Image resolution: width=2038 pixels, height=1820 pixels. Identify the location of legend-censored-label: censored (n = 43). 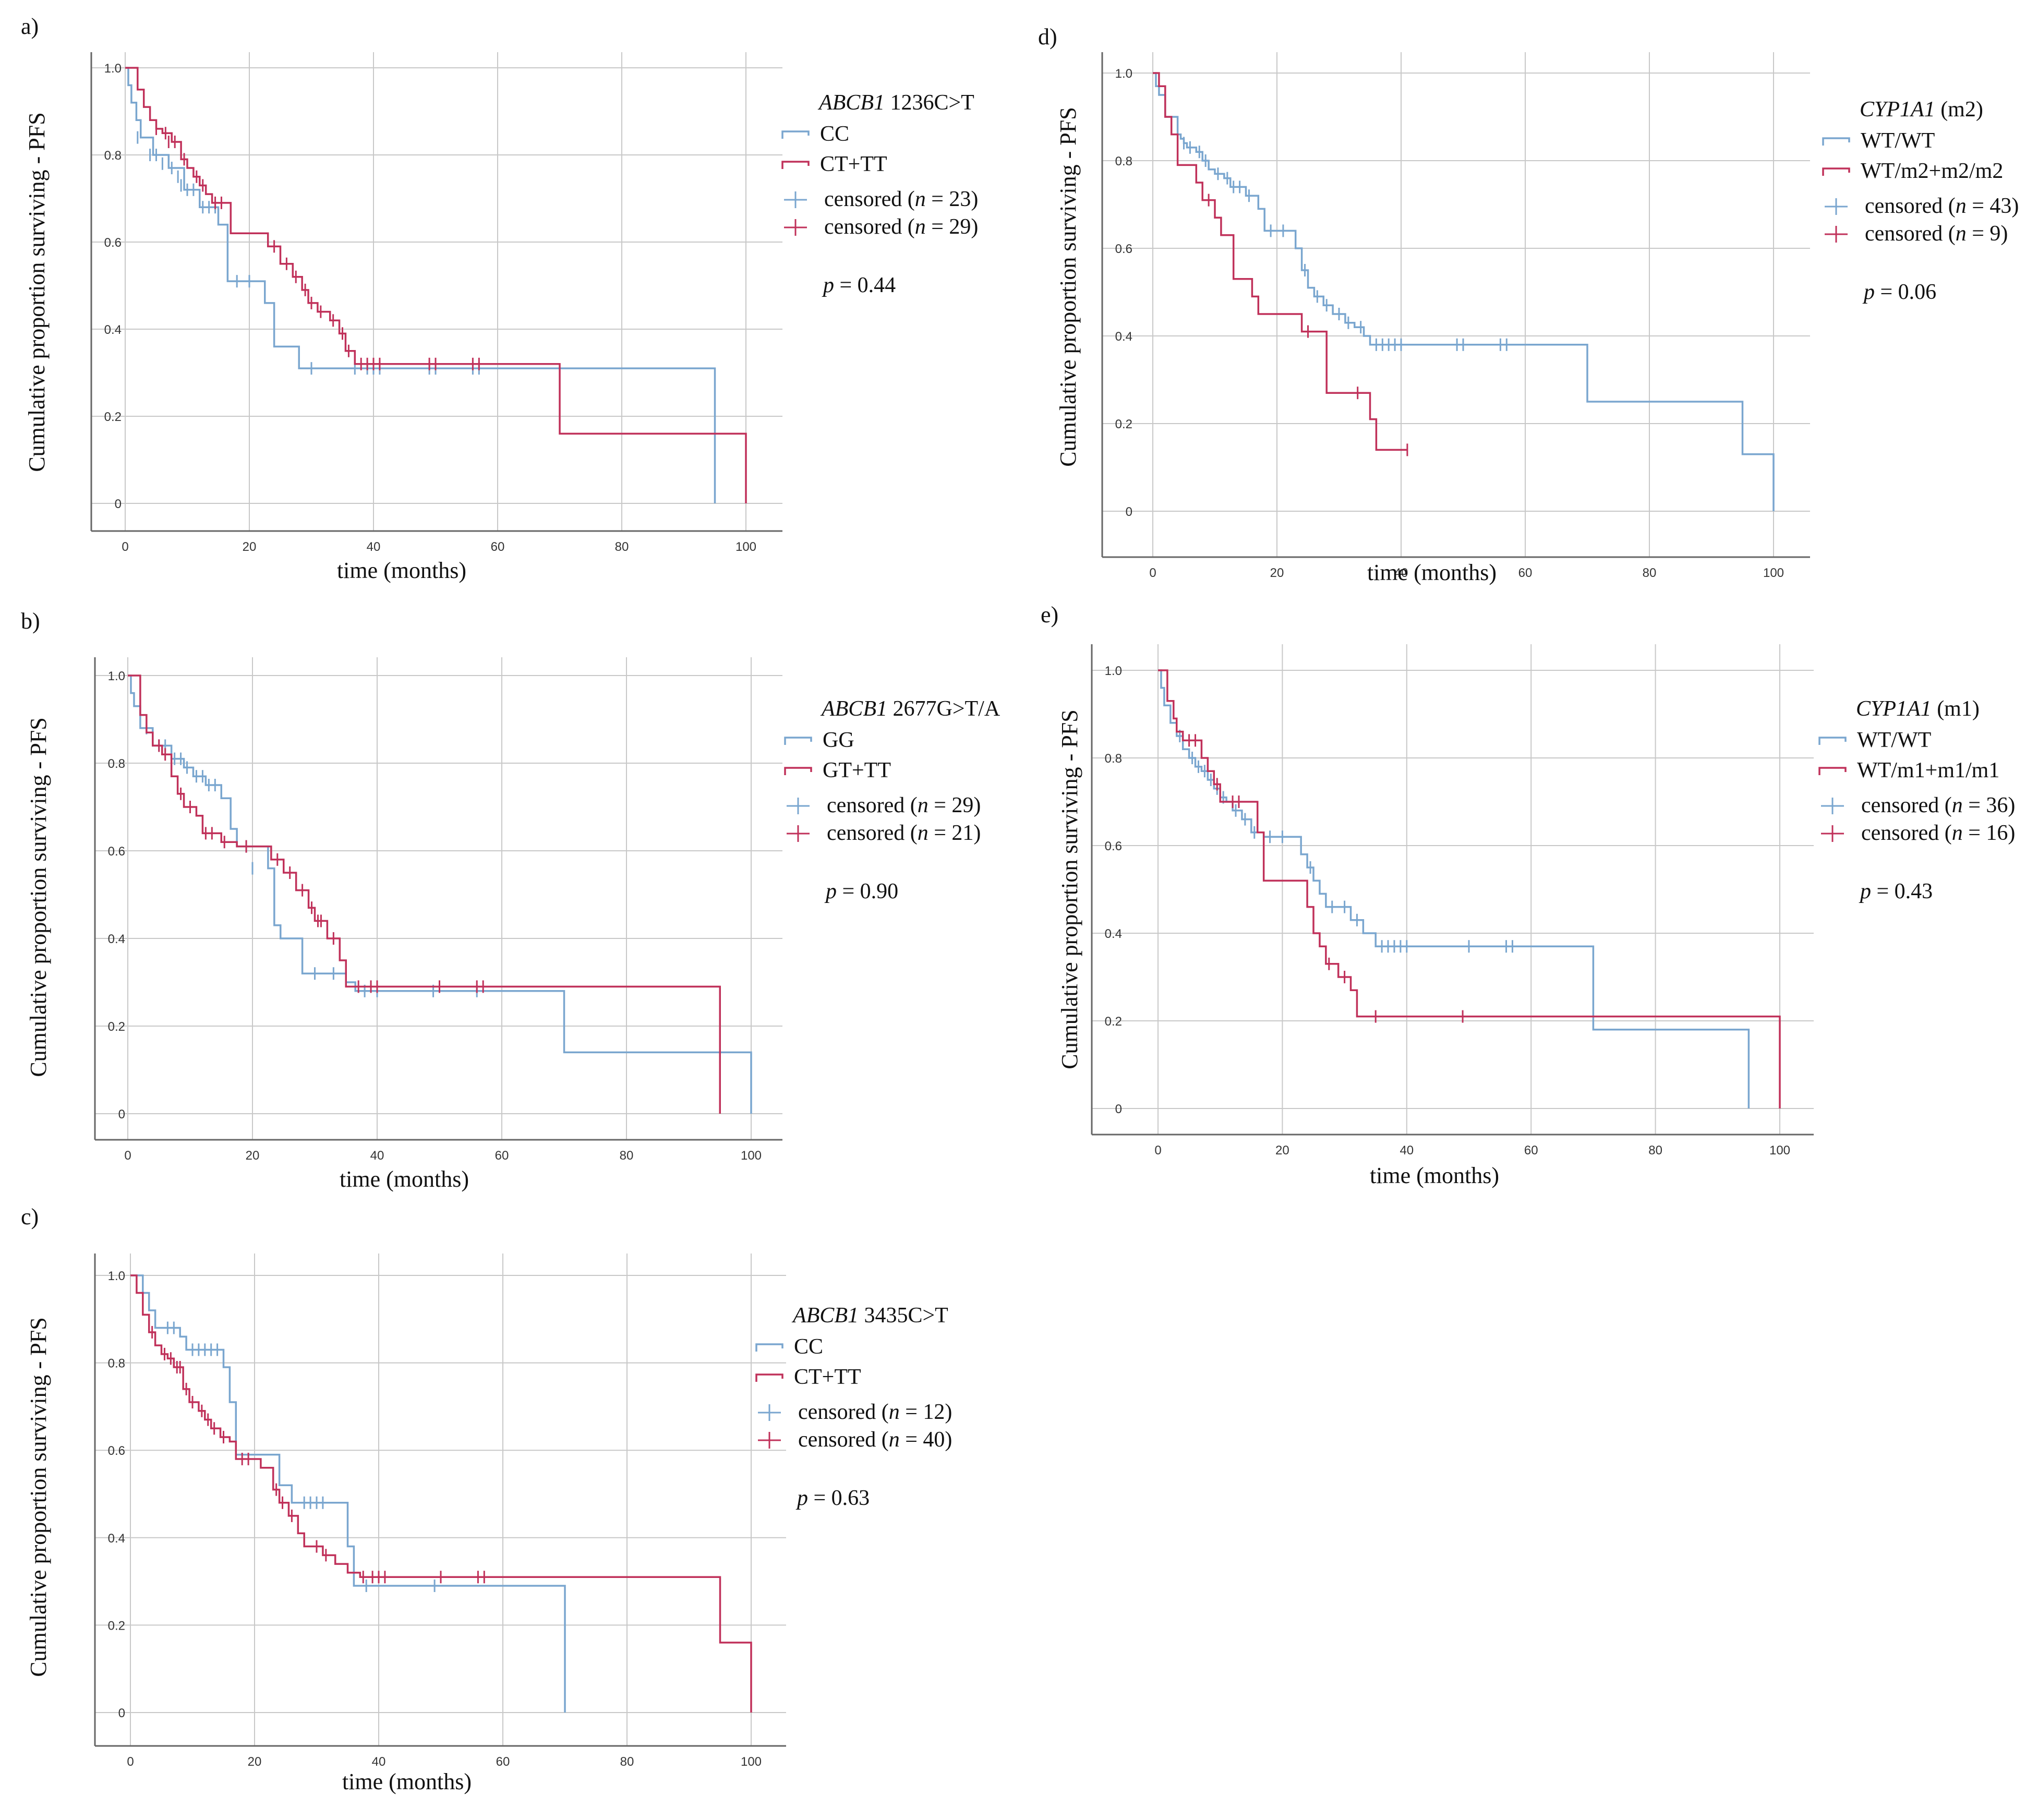
(1942, 206).